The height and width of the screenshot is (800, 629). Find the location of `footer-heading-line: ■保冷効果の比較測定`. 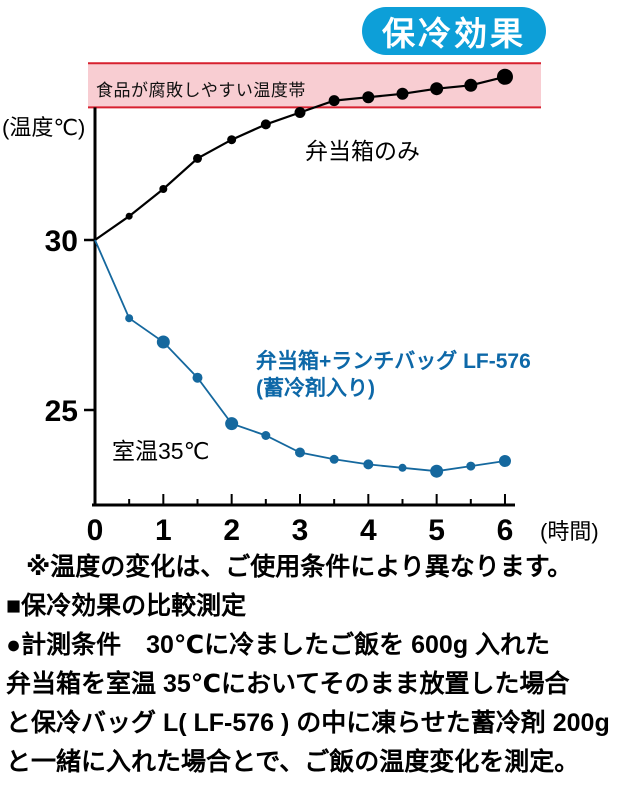

footer-heading-line: ■保冷効果の比較測定 is located at coordinates (126, 606).